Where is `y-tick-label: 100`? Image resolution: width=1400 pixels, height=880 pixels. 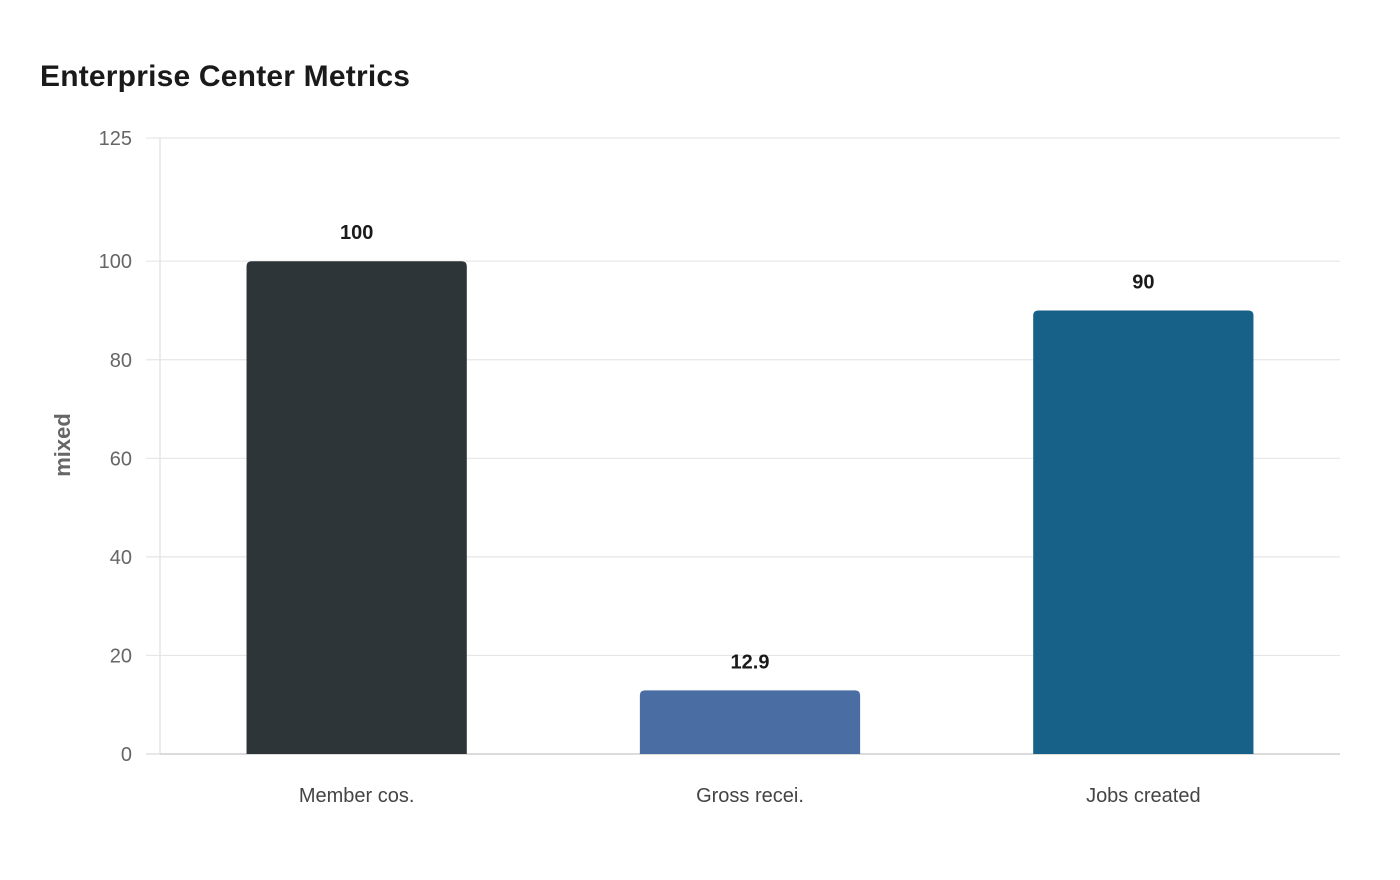
y-tick-label: 100 is located at coordinates (115, 262).